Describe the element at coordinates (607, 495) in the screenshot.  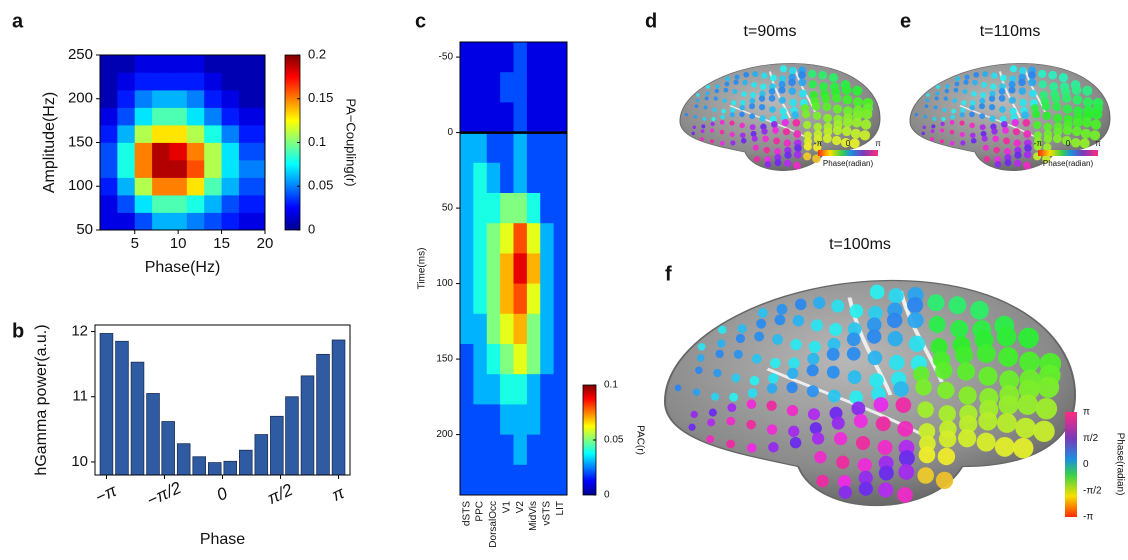
I see `colorbar-tick-label: 0` at that location.